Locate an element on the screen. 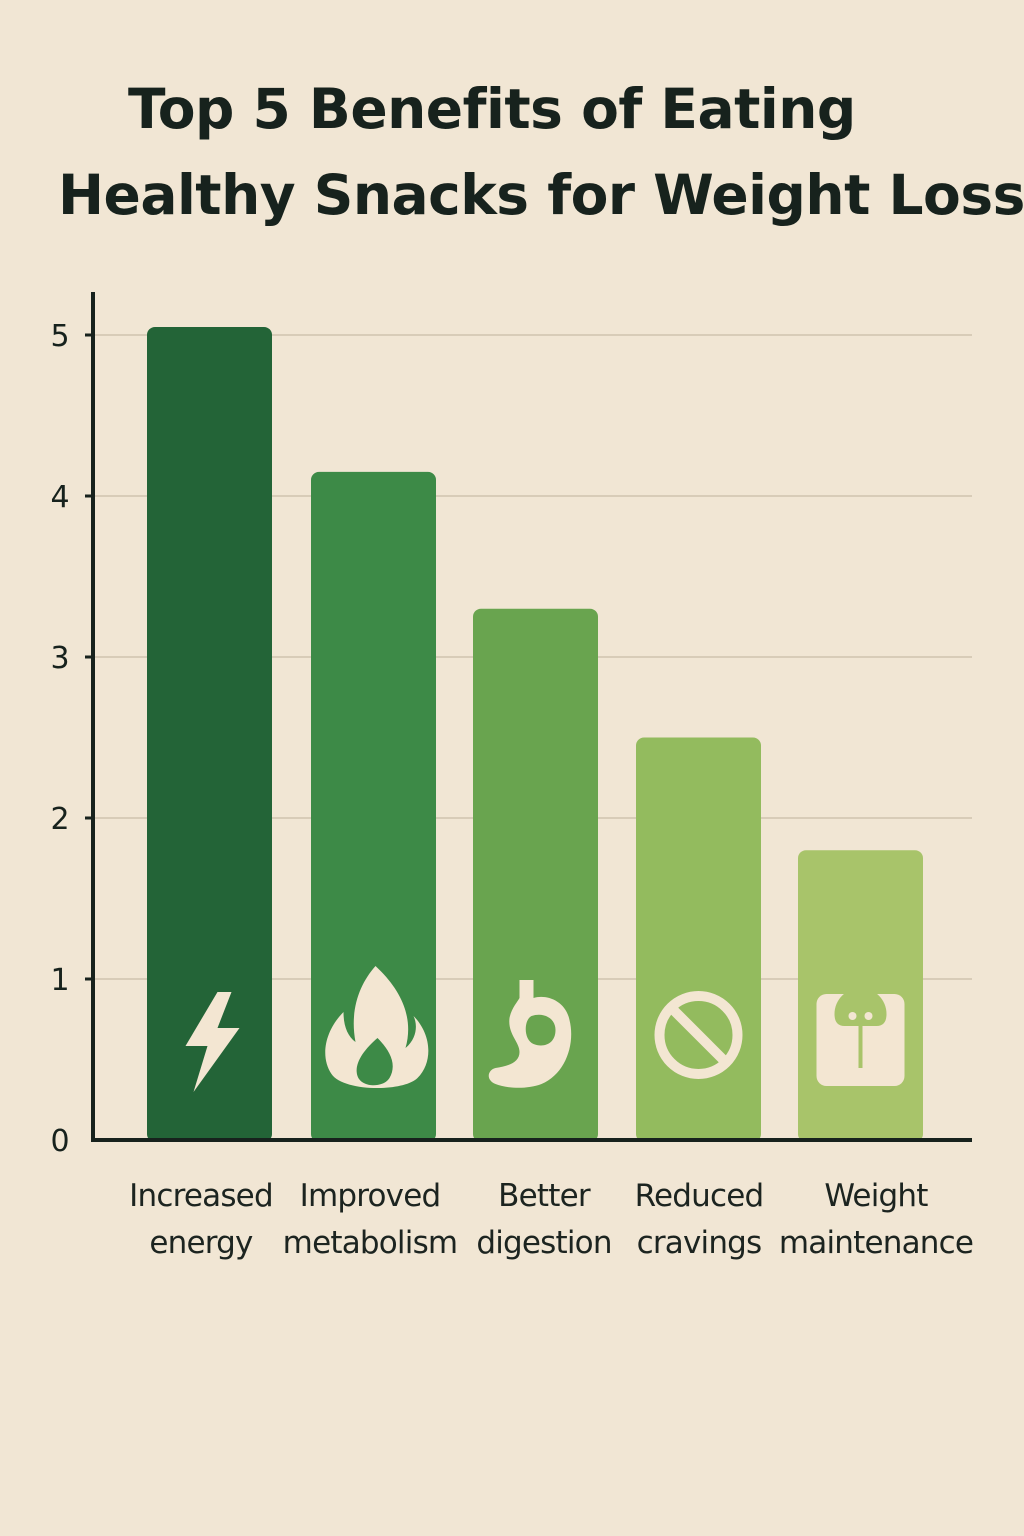  y-axis-ticks: 0 1 2 3 4 5 is located at coordinates (71, 739).